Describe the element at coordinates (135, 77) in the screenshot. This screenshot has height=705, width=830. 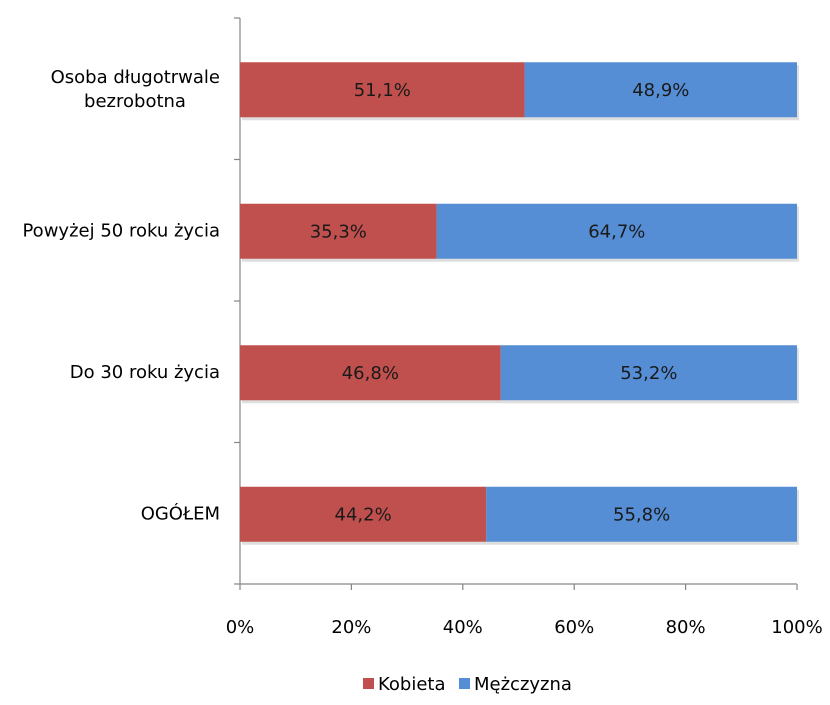
I see `category-label-line: Osoba długotrwale` at that location.